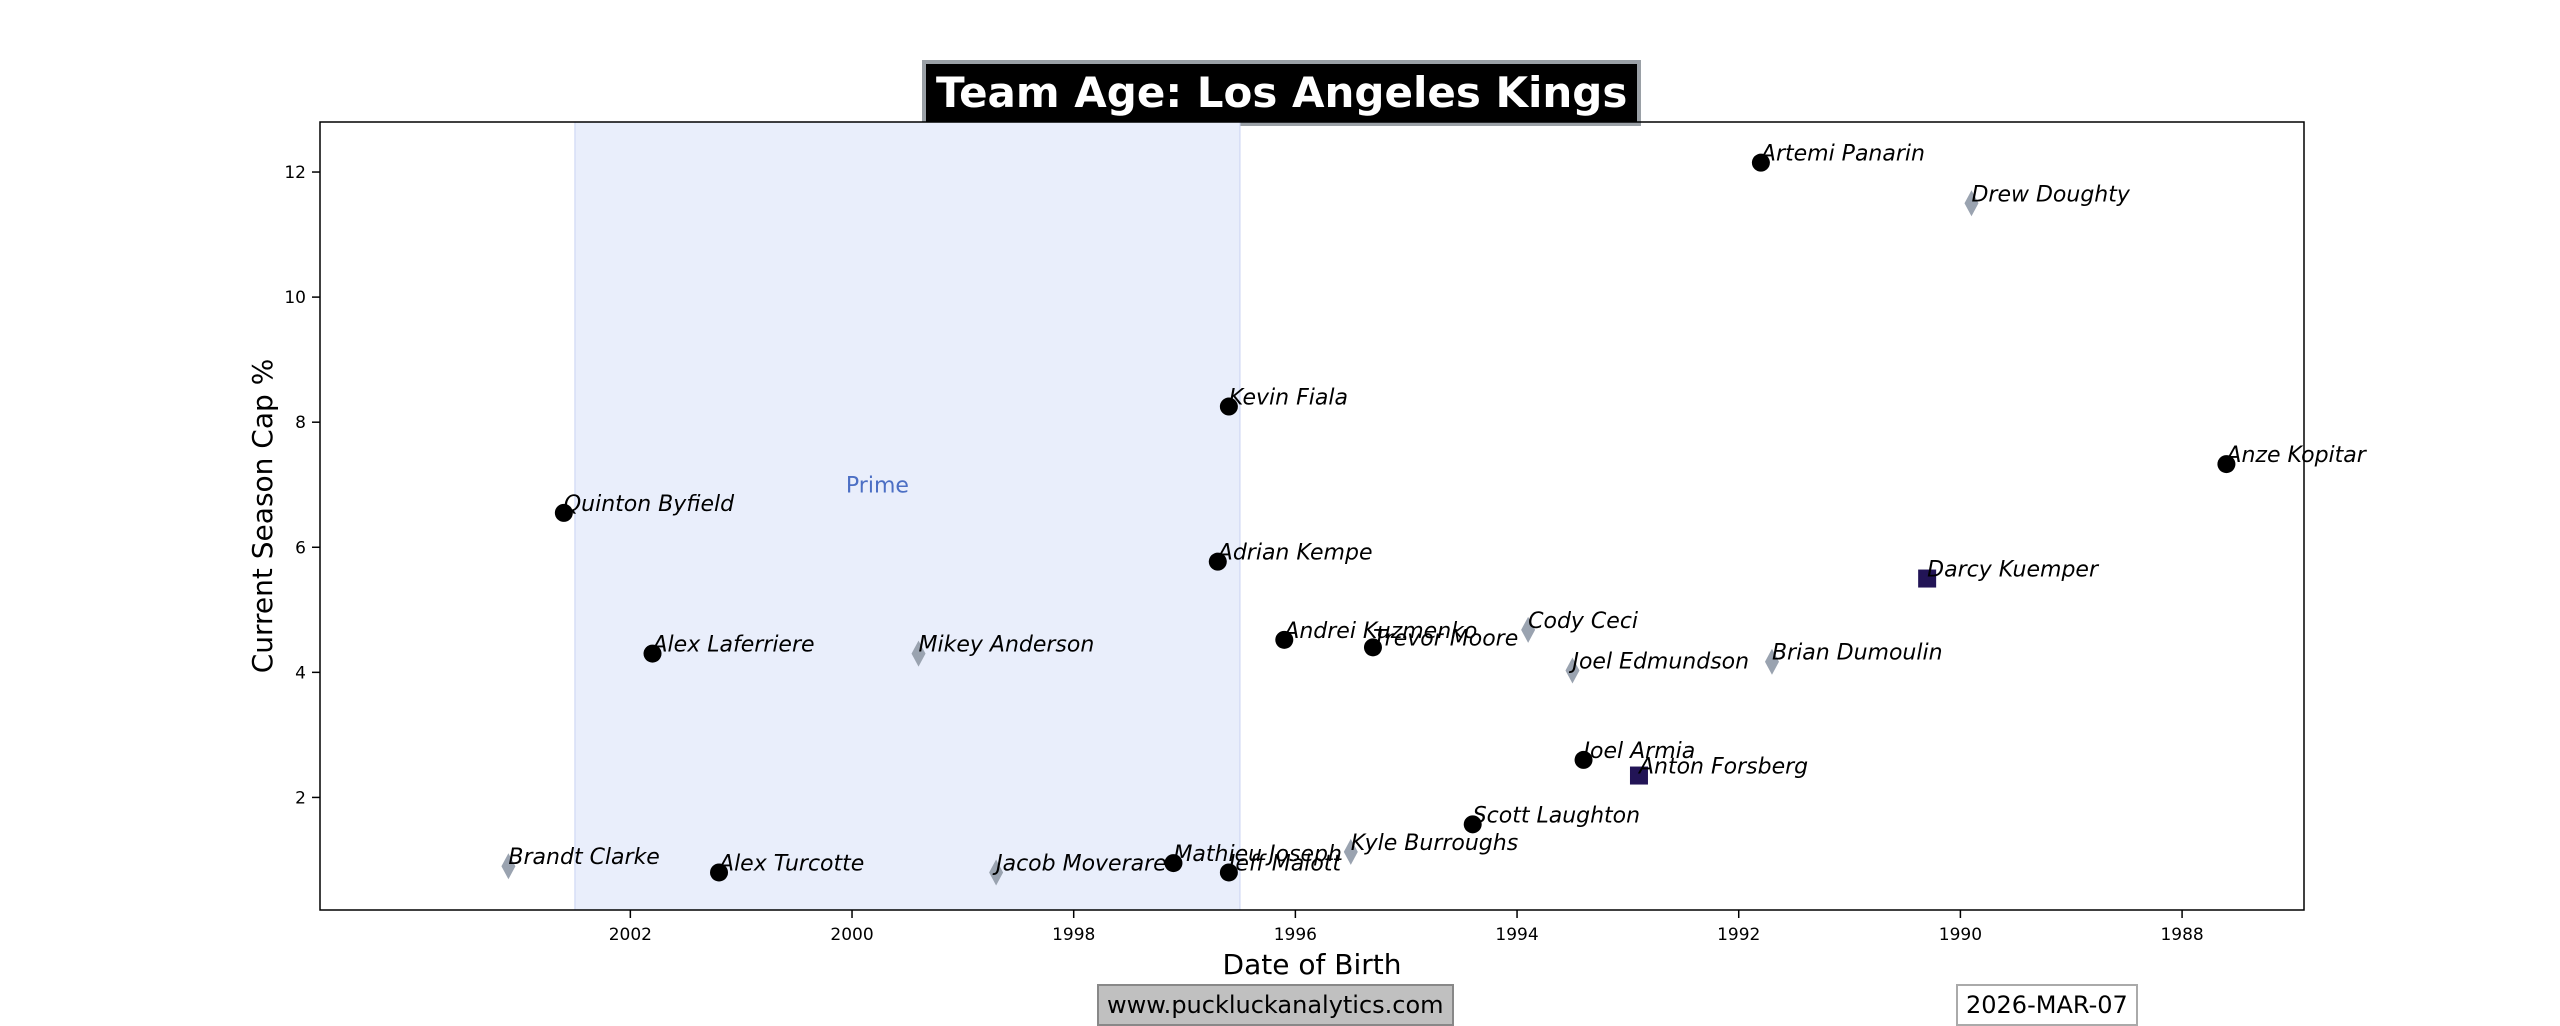 The image size is (2560, 1026). What do you see at coordinates (1228, 872) in the screenshot?
I see `point-jeff-malott` at bounding box center [1228, 872].